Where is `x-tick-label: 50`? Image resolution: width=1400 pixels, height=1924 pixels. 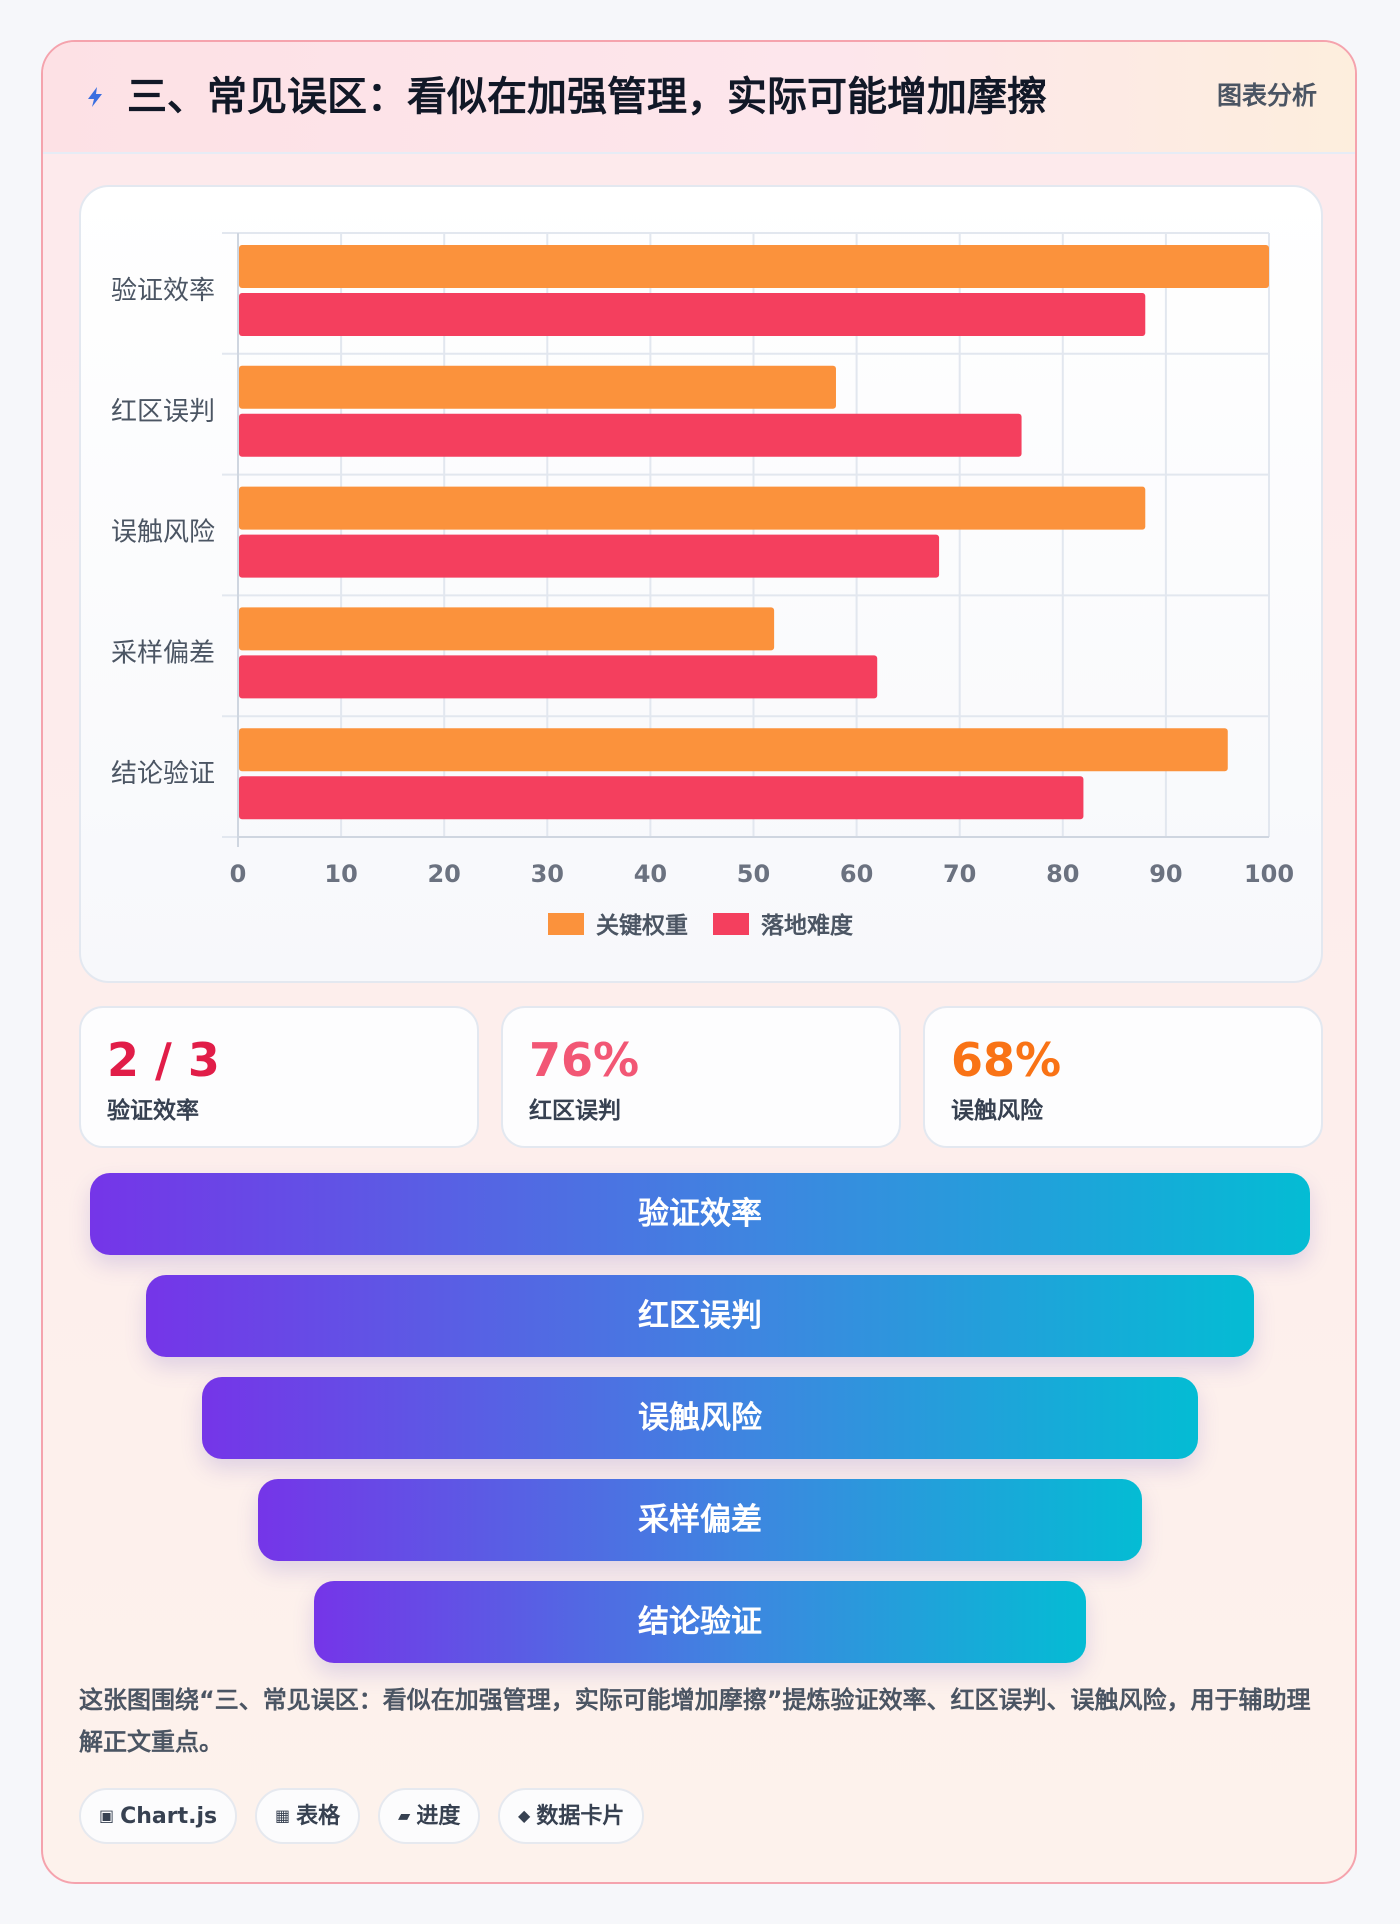 x-tick-label: 50 is located at coordinates (753, 874).